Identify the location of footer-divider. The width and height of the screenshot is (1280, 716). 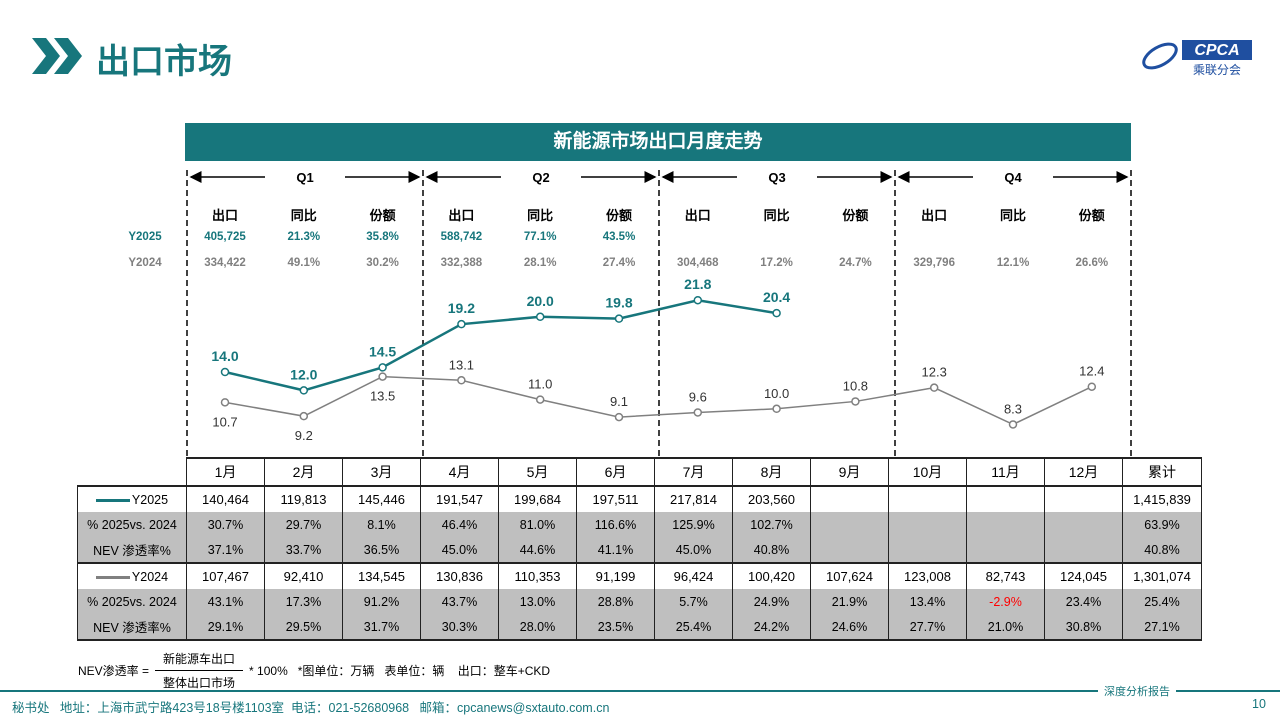
(640, 691).